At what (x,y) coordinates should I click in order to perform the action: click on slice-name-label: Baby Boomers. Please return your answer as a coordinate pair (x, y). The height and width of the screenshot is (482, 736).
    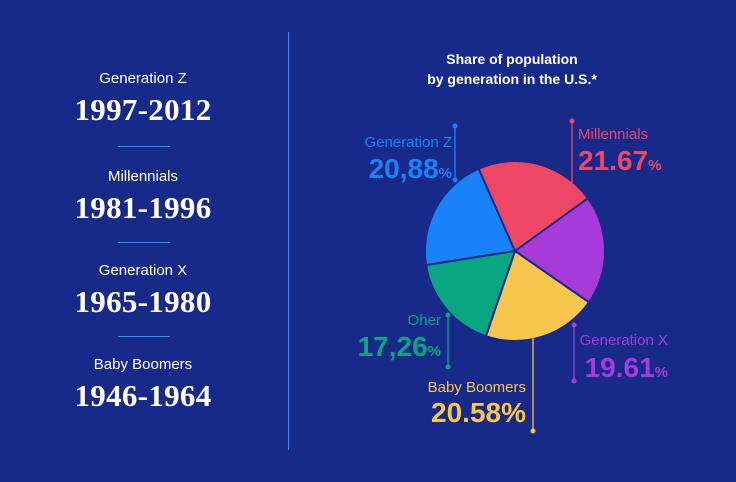
    Looking at the image, I should click on (477, 387).